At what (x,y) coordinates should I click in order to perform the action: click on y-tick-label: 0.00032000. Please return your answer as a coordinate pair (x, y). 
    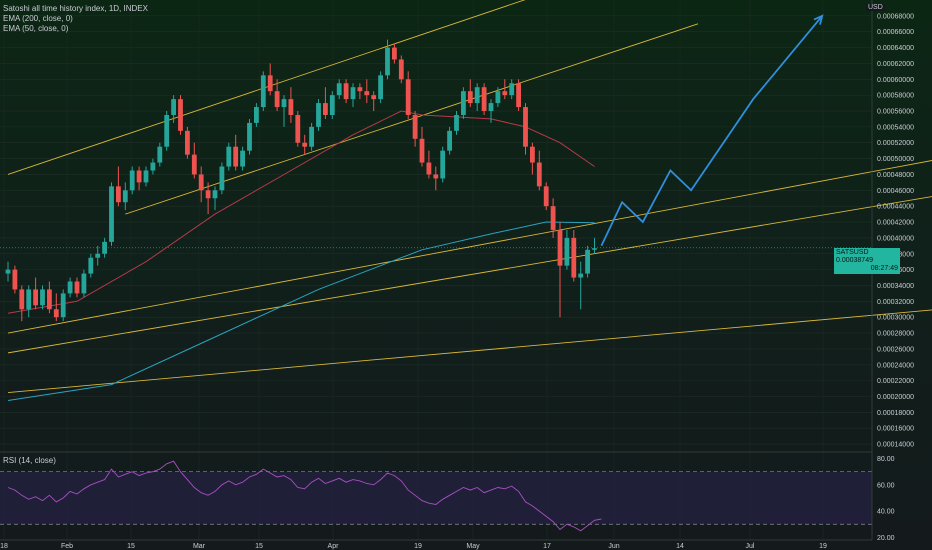
    Looking at the image, I should click on (895, 302).